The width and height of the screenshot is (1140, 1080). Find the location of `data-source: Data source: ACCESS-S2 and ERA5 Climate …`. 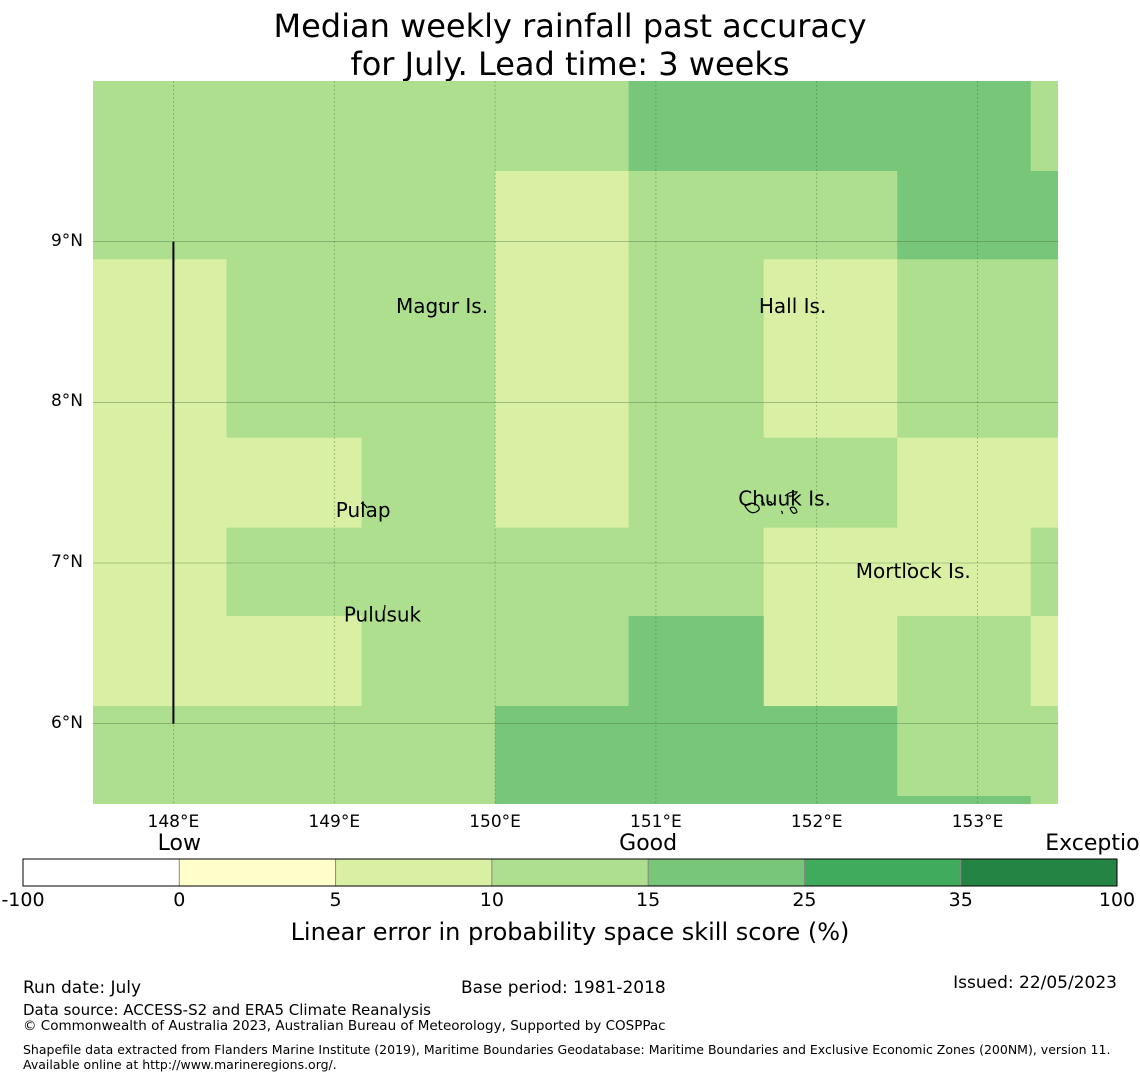

data-source: Data source: ACCESS-S2 and ERA5 Climate … is located at coordinates (227, 1010).